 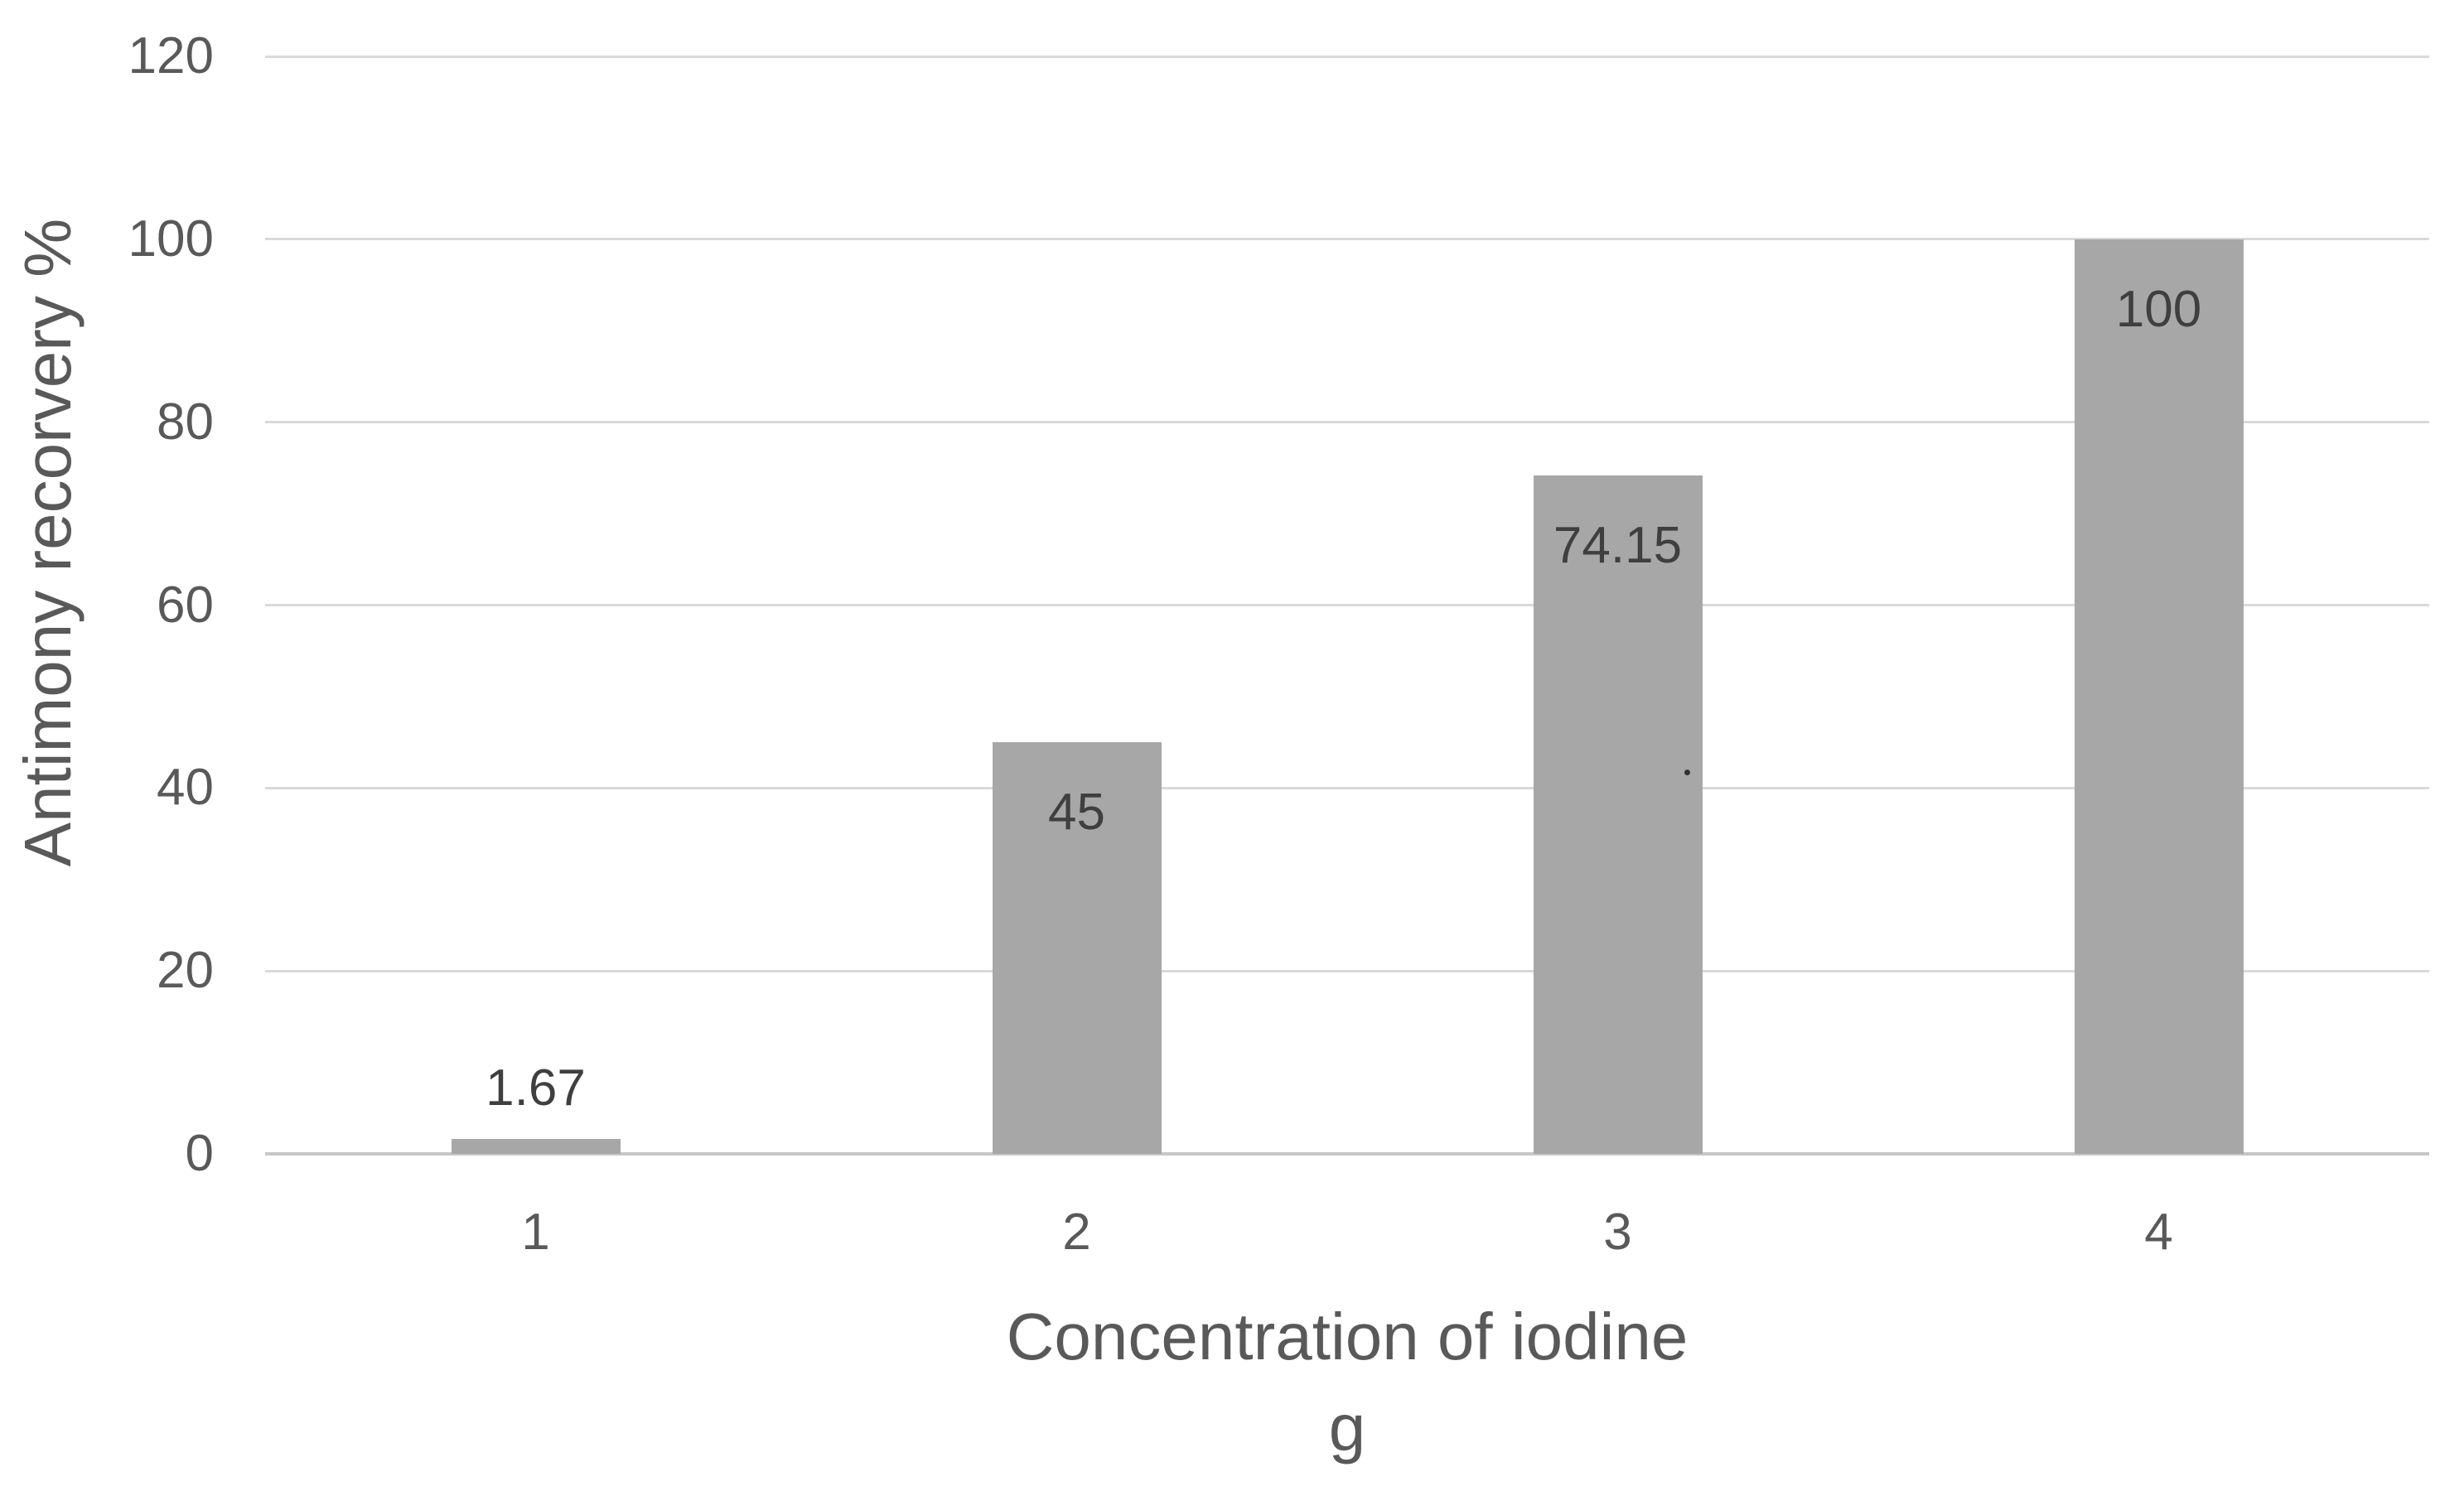 What do you see at coordinates (536, 1088) in the screenshot?
I see `bar-value-label-1: 1.67` at bounding box center [536, 1088].